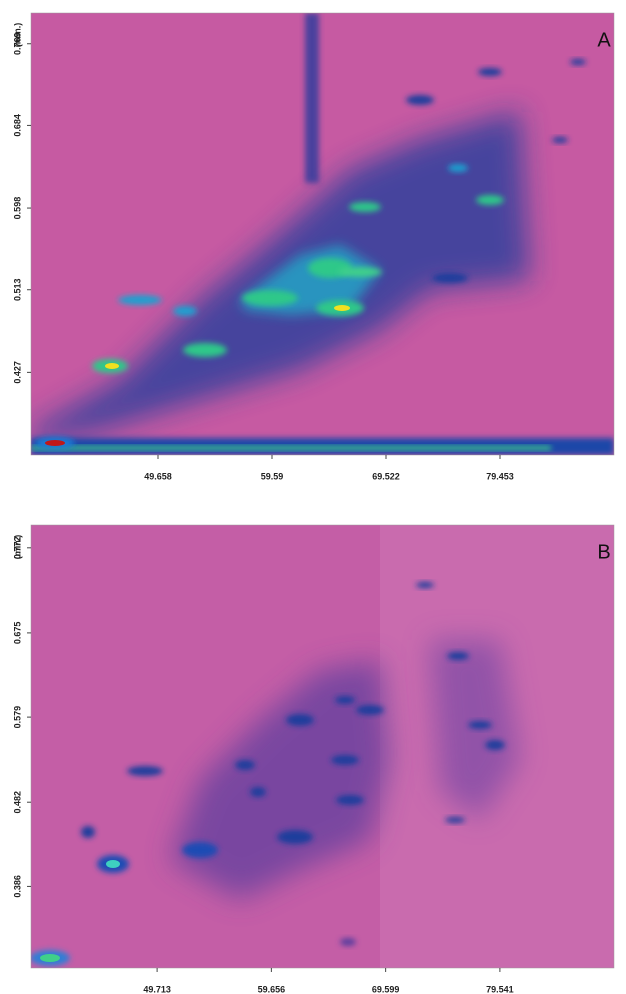 This screenshot has width=626, height=994. What do you see at coordinates (17, 633) in the screenshot?
I see `y-tick-label: 0.675` at bounding box center [17, 633].